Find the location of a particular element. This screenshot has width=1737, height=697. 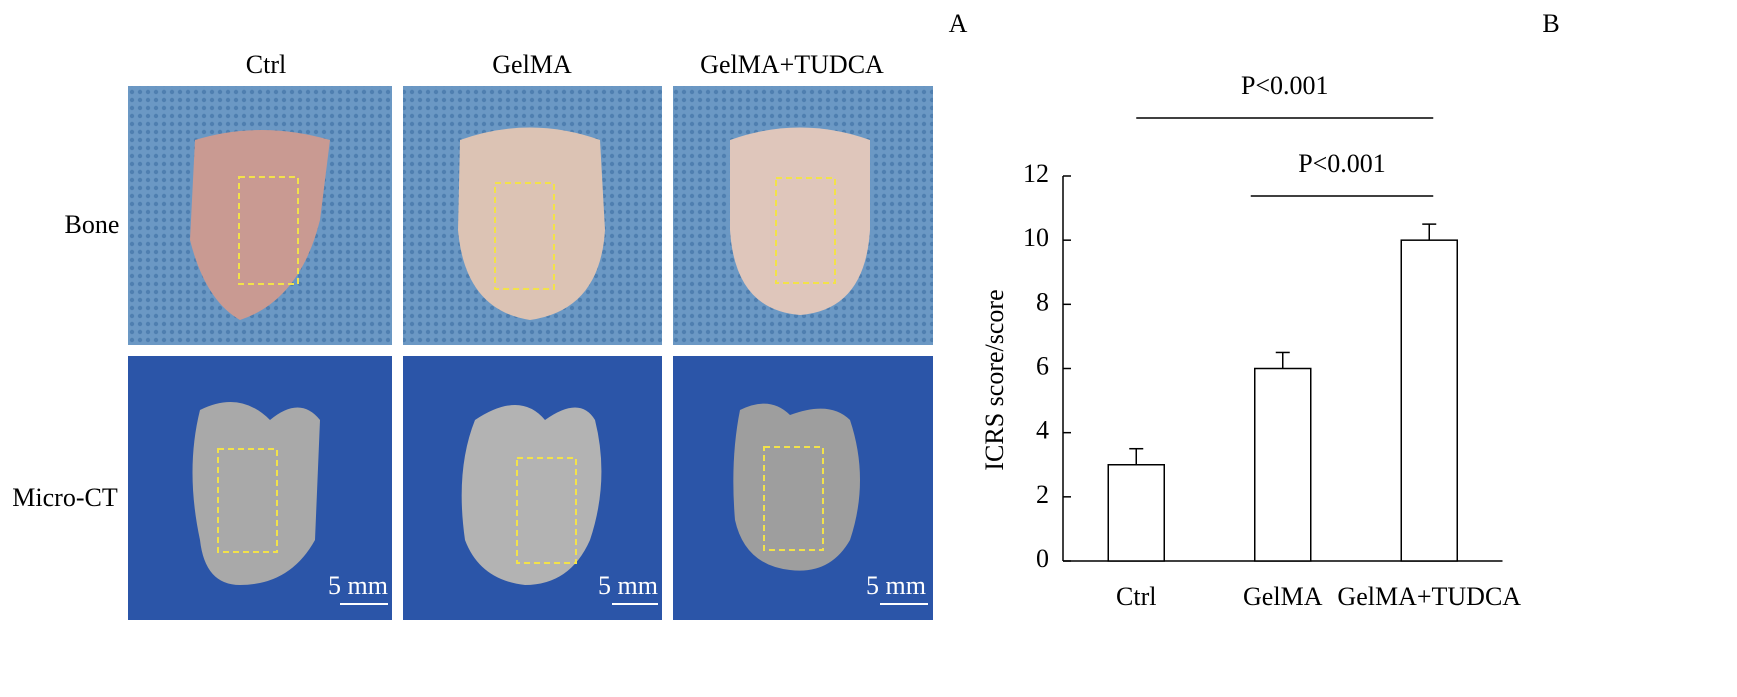

y-tick-label: 12 is located at coordinates (1036, 173).